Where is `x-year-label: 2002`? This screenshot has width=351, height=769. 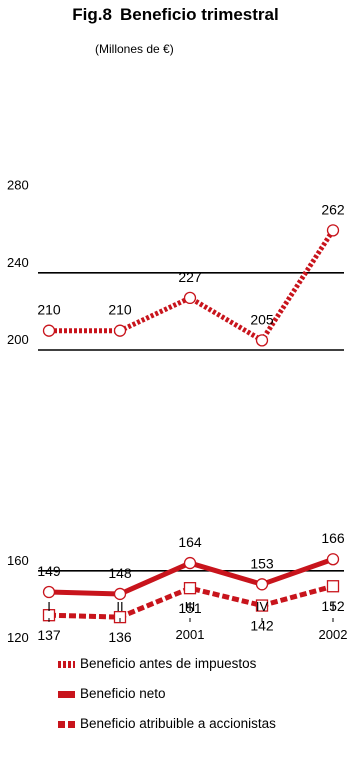 x-year-label: 2002 is located at coordinates (333, 634).